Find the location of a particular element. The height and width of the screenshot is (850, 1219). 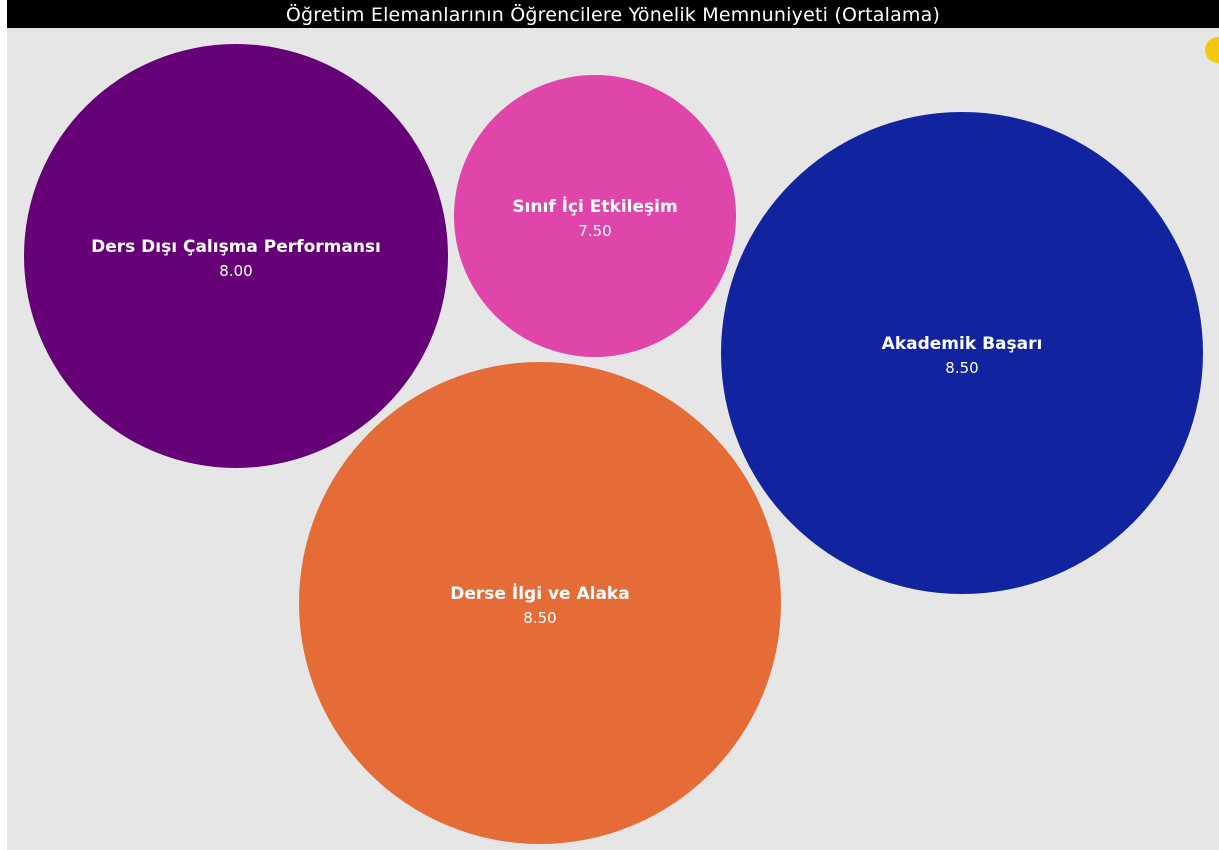

bubble-value-label: 8.00 is located at coordinates (235, 271).